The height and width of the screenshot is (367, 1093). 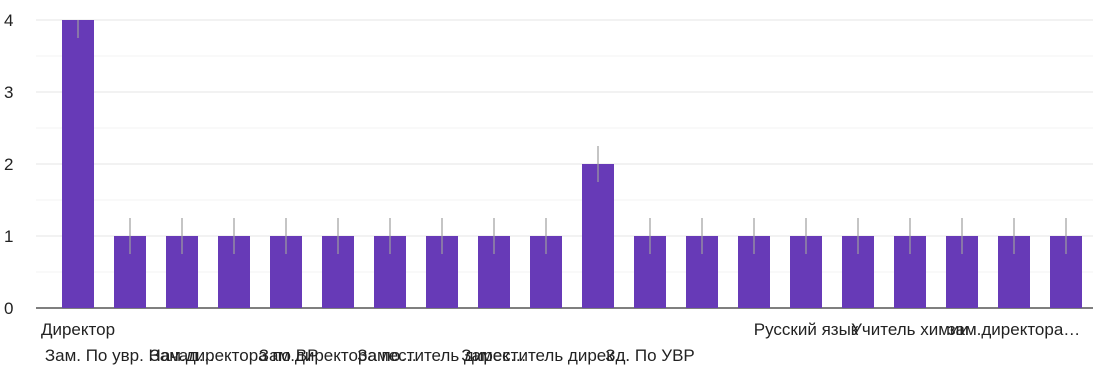 What do you see at coordinates (8, 308) in the screenshot?
I see `y-tick-label: 0` at bounding box center [8, 308].